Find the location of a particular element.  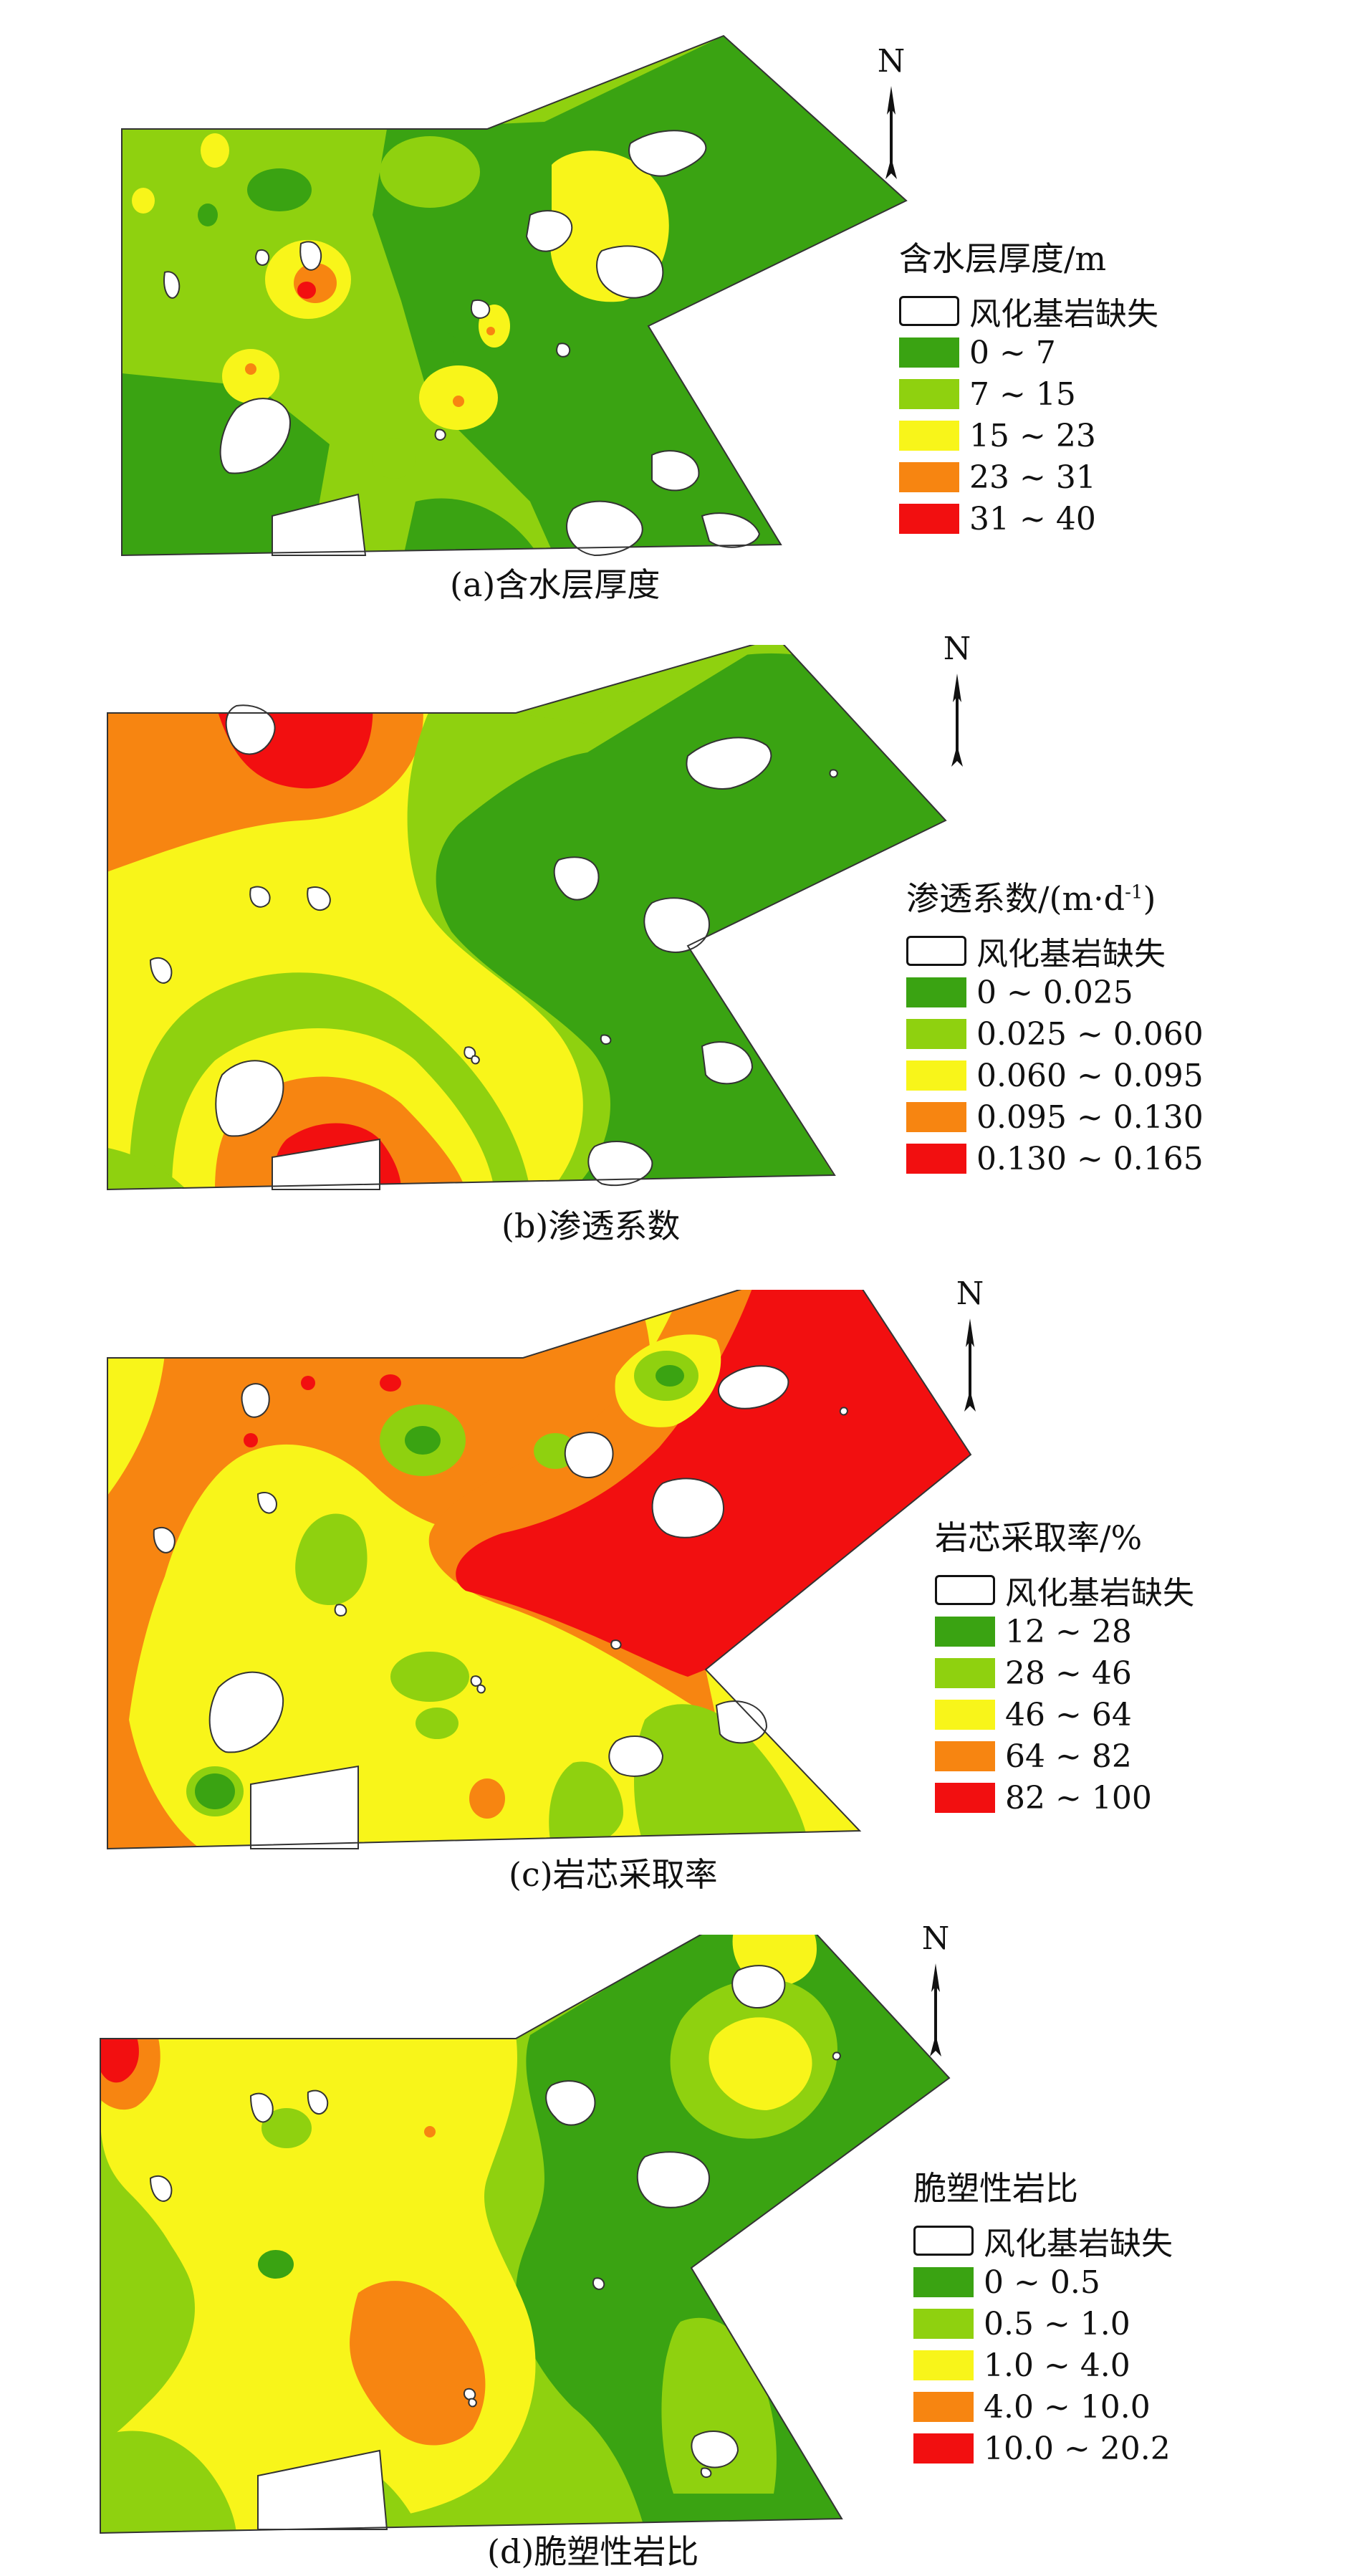

legend-label: 0.130 ~ 0.165 is located at coordinates (1090, 1158).